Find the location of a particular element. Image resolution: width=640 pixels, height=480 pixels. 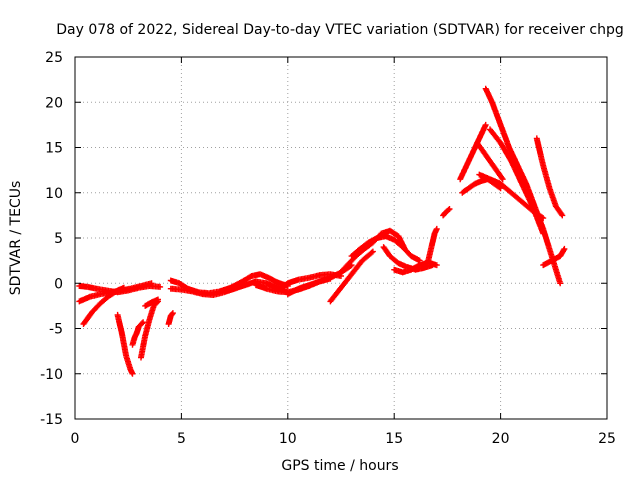

y-tick-label: 20 is located at coordinates (54, 103).